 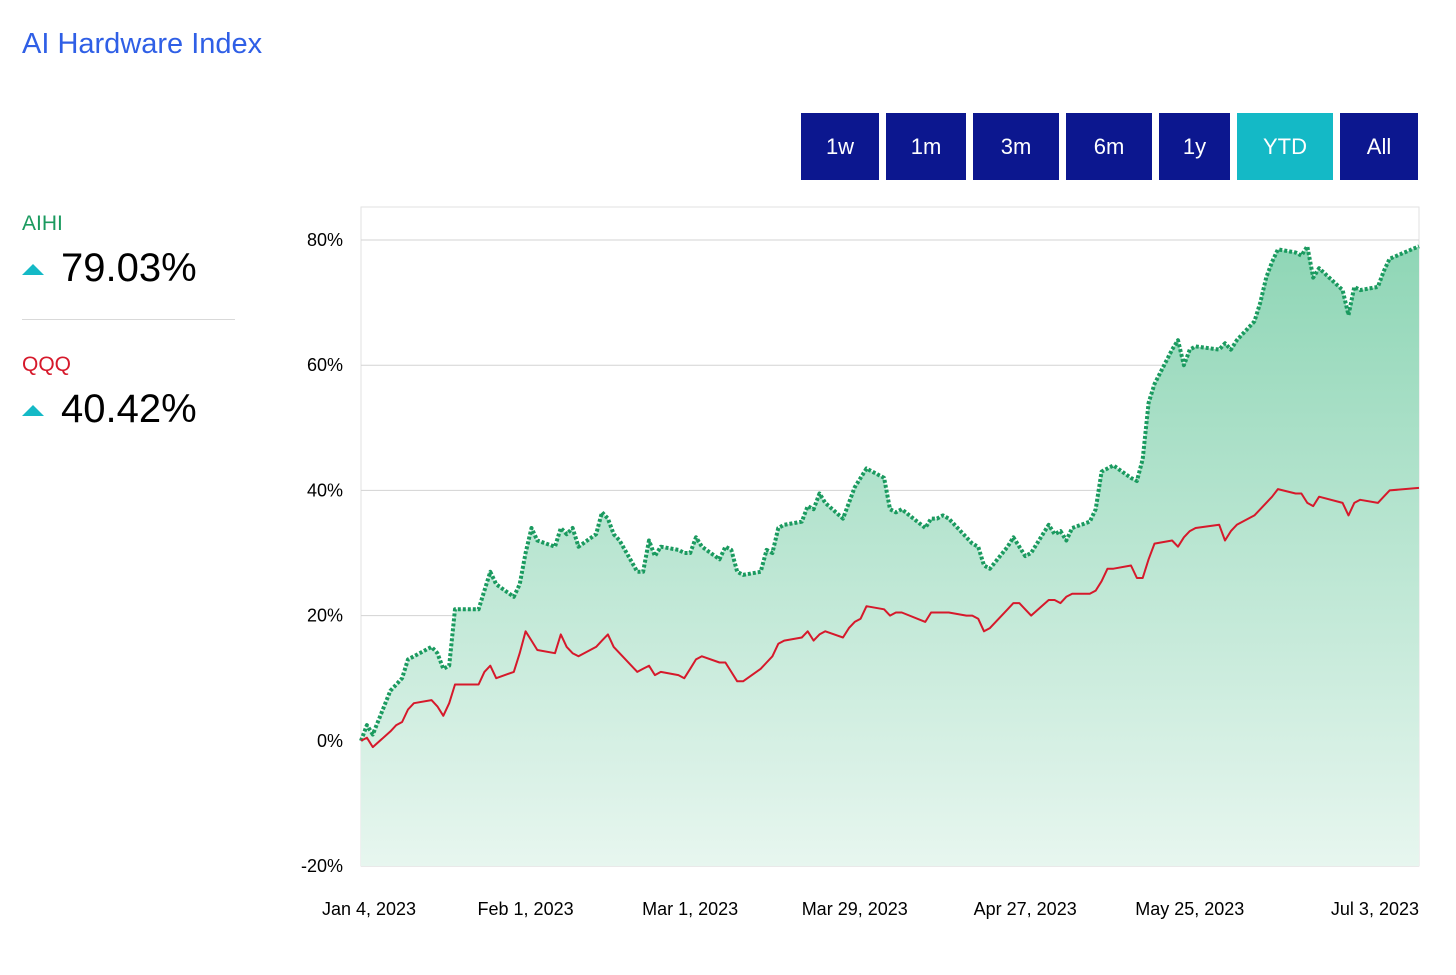 What do you see at coordinates (128, 319) in the screenshot?
I see `metric-divider` at bounding box center [128, 319].